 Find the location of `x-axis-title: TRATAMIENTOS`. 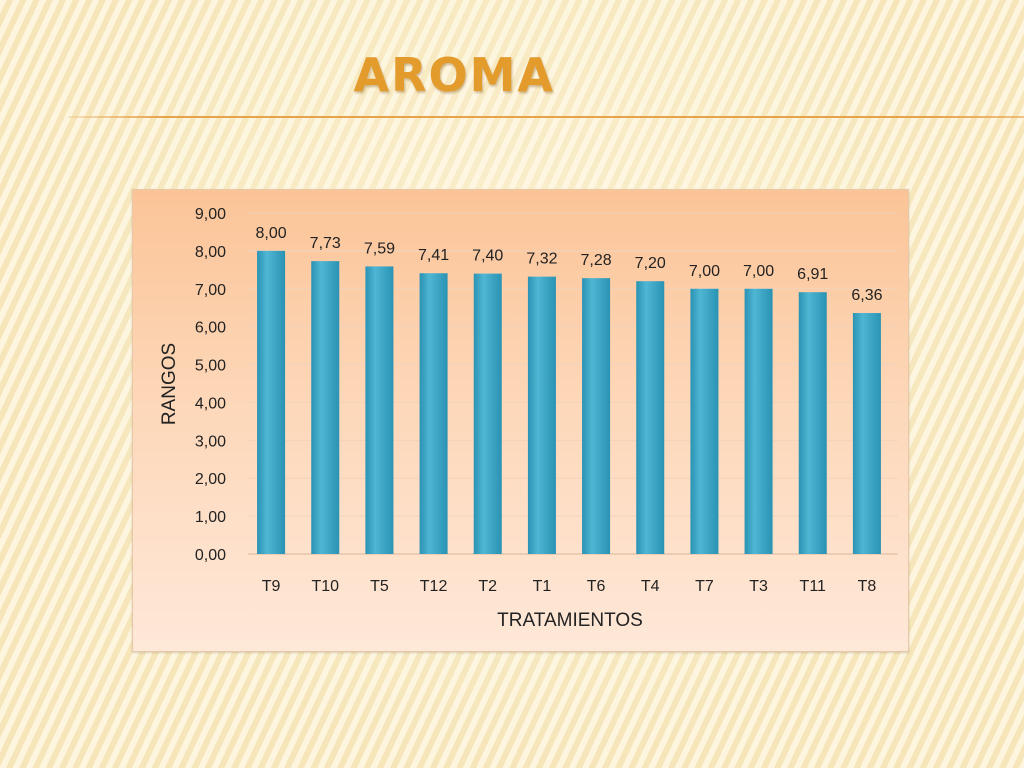

x-axis-title: TRATAMIENTOS is located at coordinates (570, 620).